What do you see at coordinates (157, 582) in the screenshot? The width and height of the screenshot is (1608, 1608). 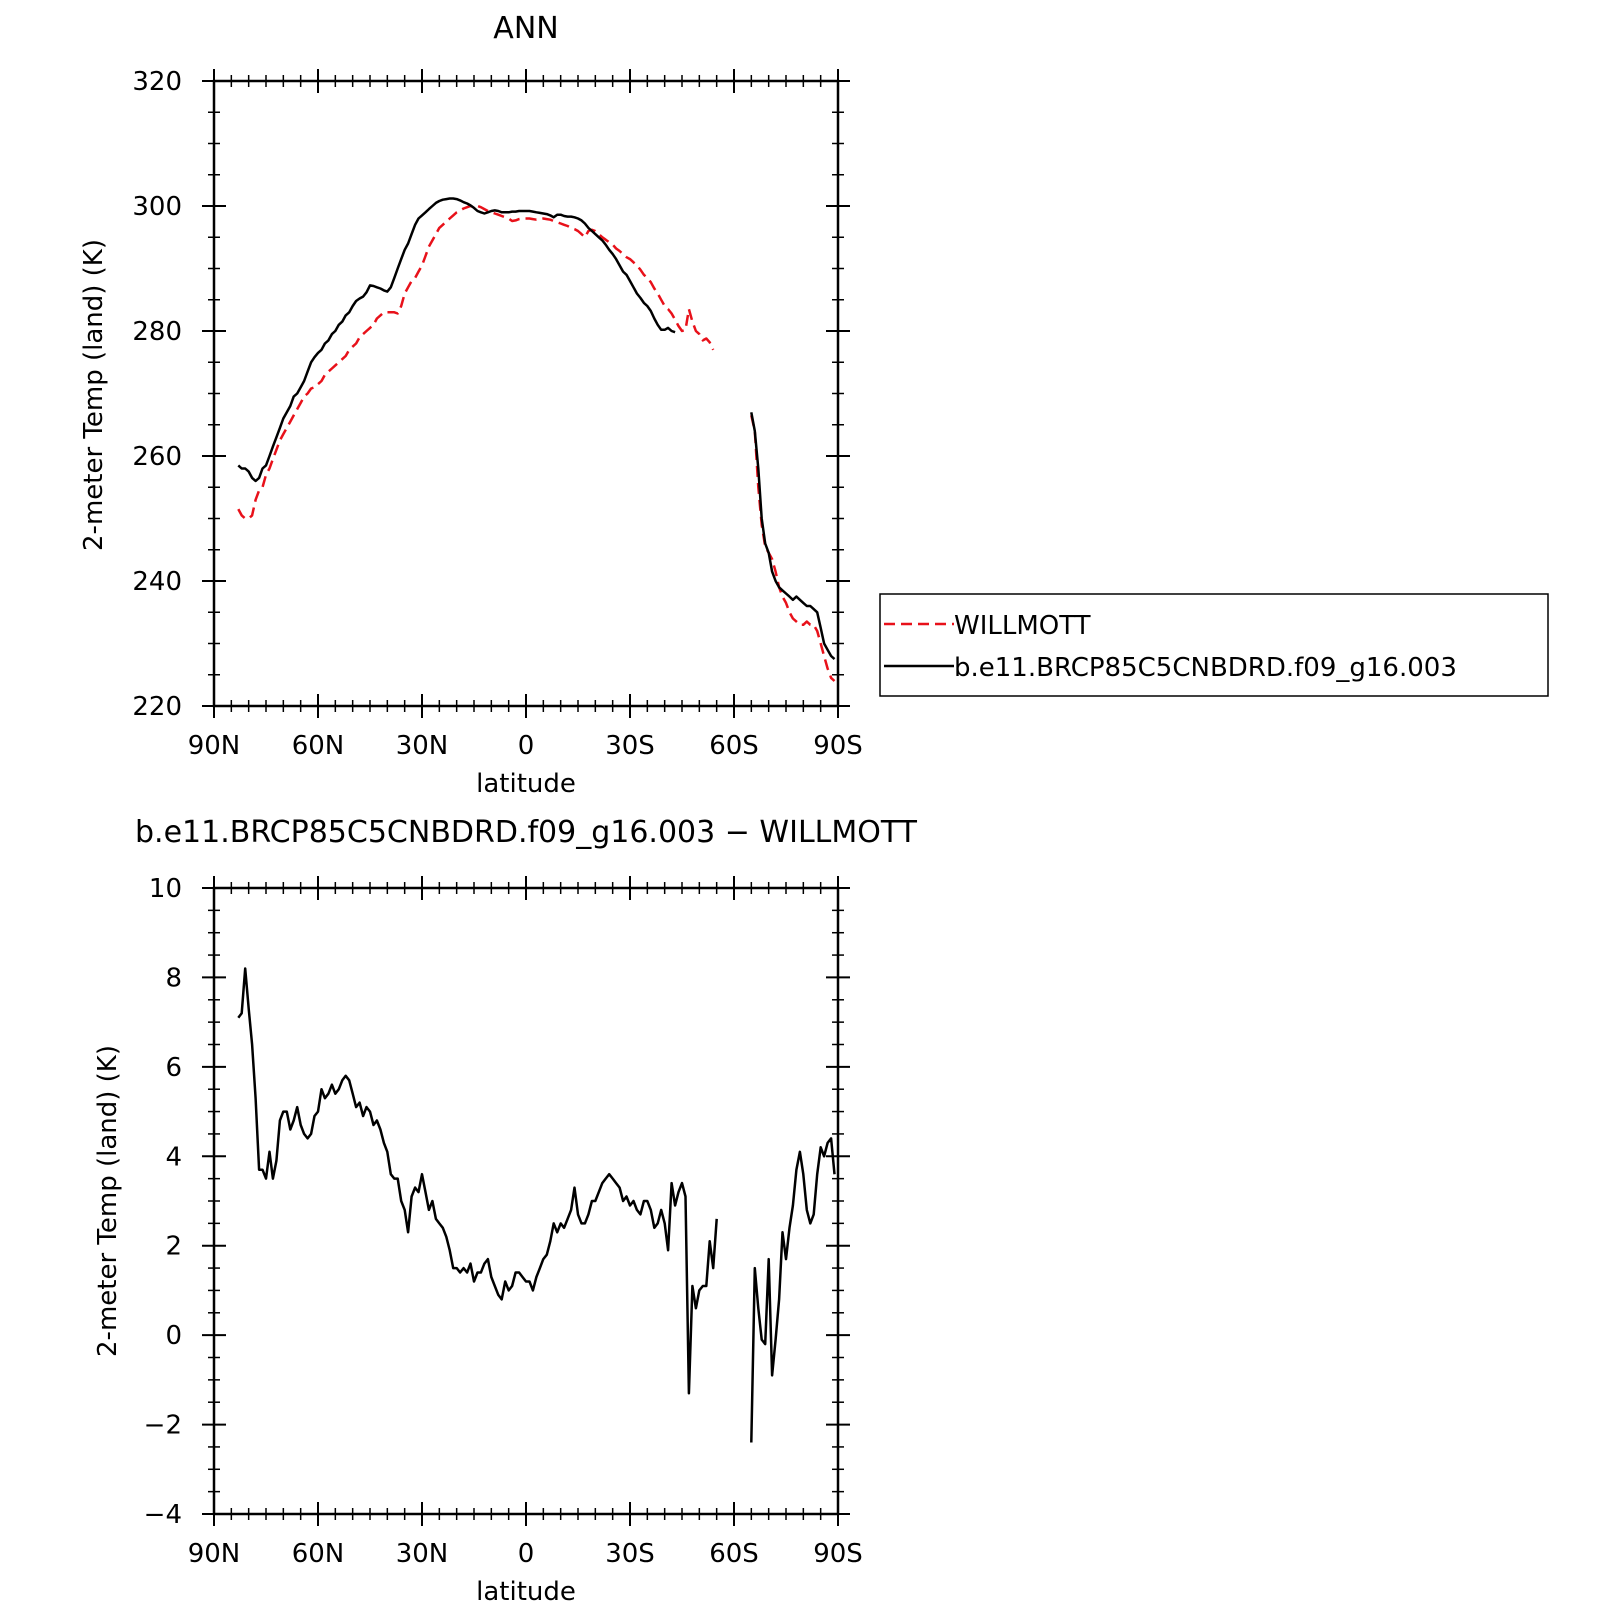 I see `y-tick-label: 240` at bounding box center [157, 582].